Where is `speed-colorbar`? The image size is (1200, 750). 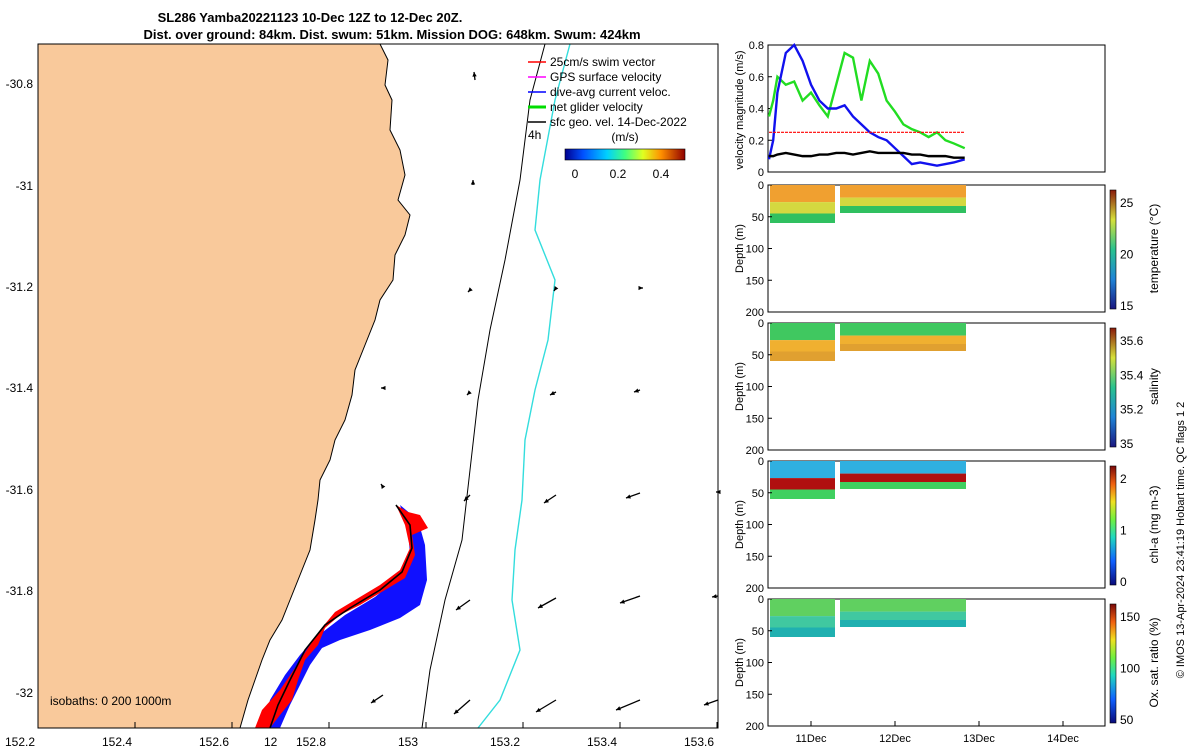 speed-colorbar is located at coordinates (625, 154).